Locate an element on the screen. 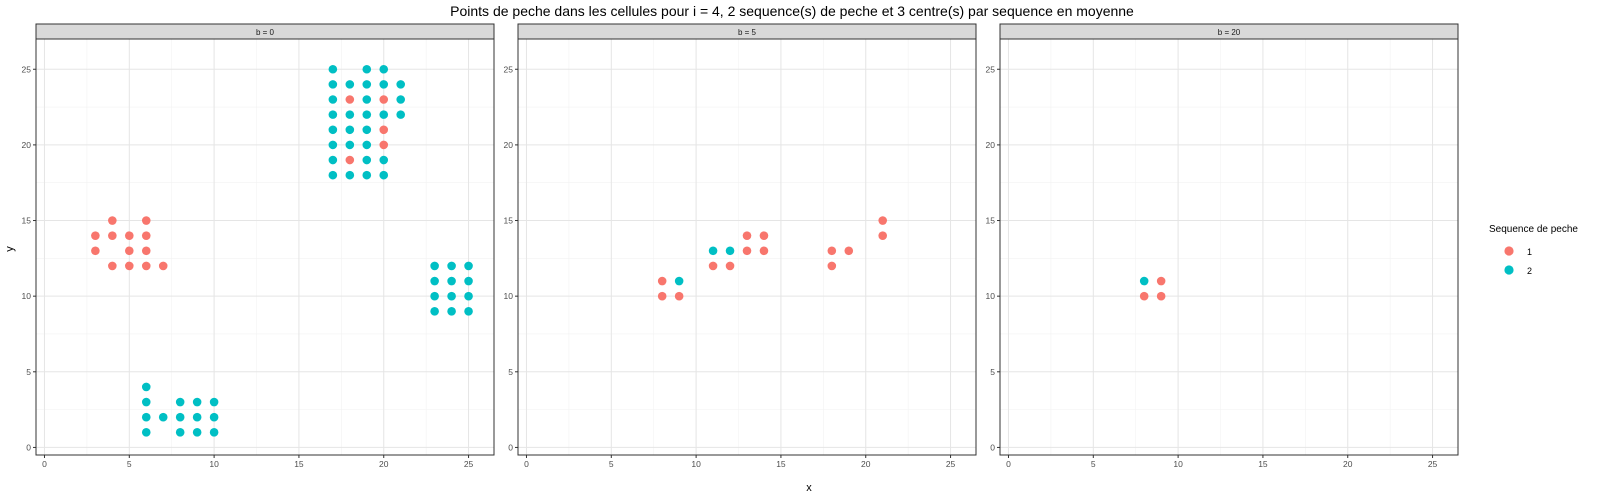 This screenshot has height=500, width=1600. x-axis-title: x is located at coordinates (809, 488).